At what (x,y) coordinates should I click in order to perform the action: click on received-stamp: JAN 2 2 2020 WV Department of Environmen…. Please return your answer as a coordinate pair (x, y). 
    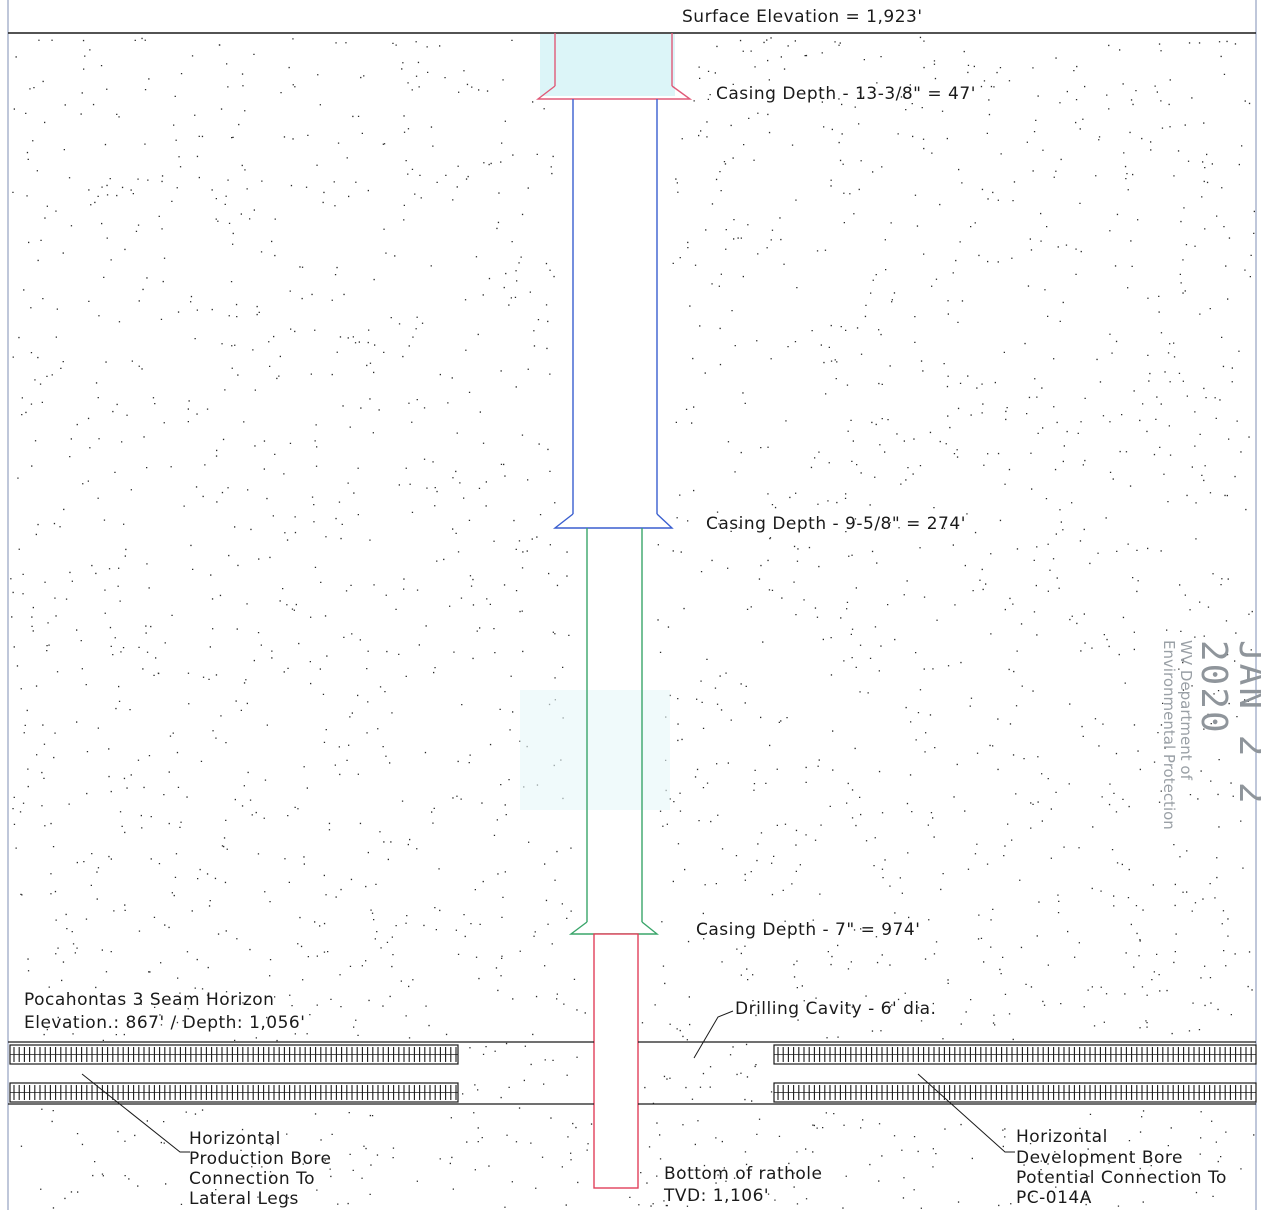
    Looking at the image, I should click on (1204, 780).